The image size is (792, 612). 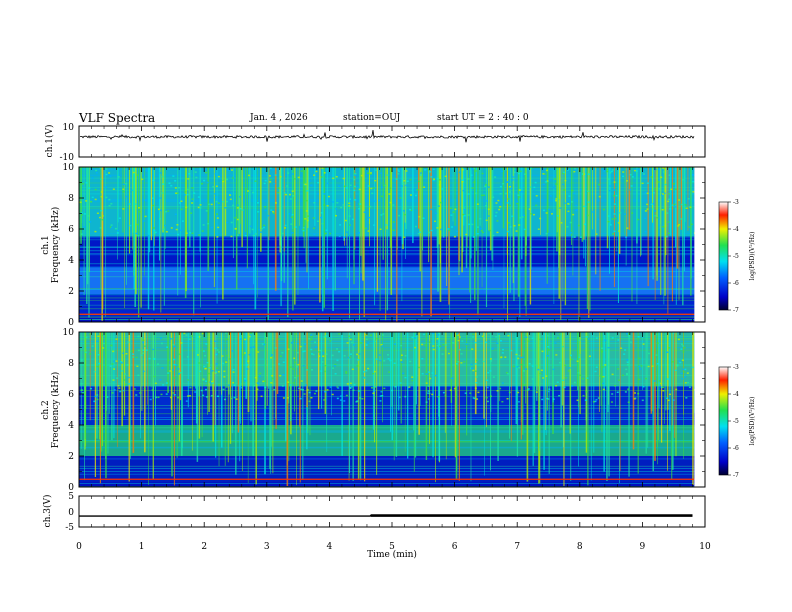 What do you see at coordinates (71, 364) in the screenshot?
I see `y-tick-label: 8` at bounding box center [71, 364].